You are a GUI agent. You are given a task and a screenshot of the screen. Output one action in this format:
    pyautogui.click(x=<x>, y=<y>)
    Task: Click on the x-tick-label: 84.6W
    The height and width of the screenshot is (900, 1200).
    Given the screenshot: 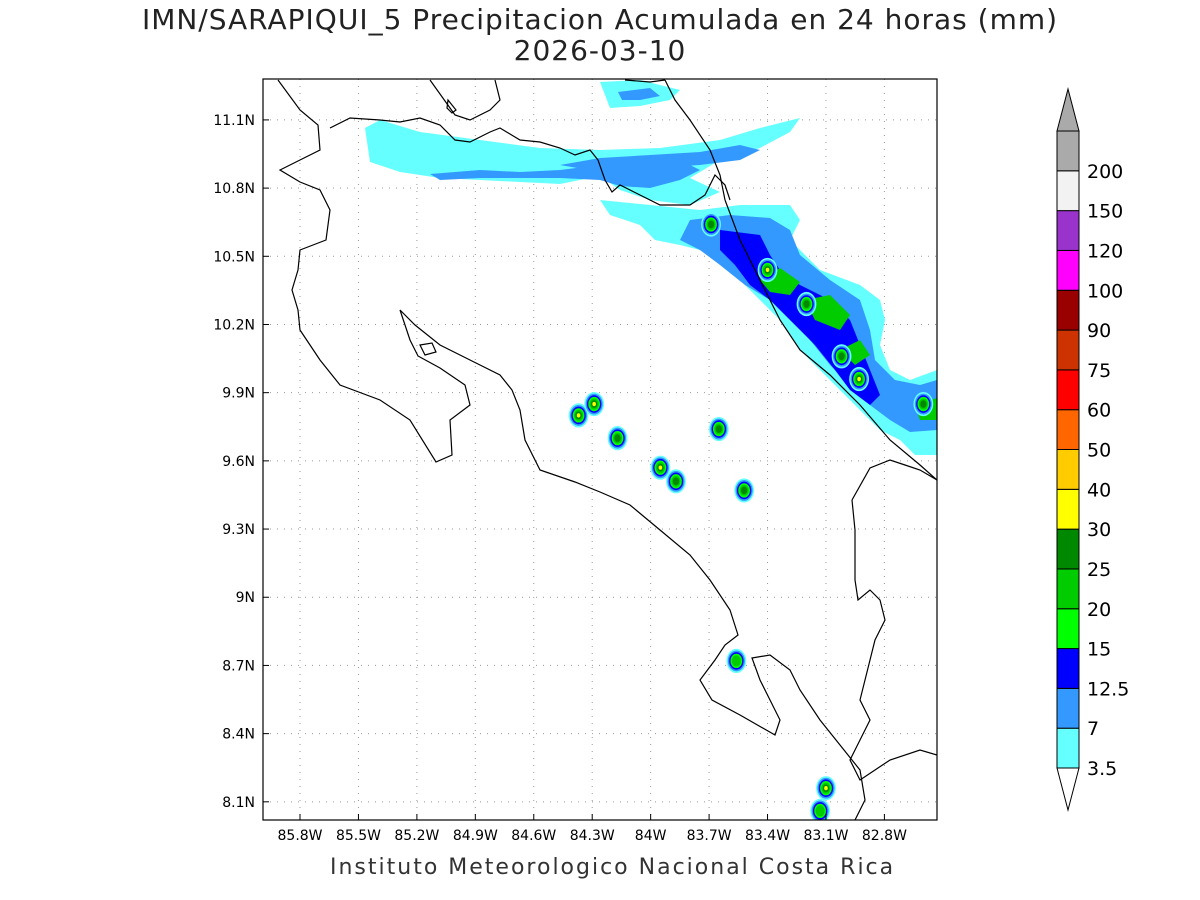 What is the action you would take?
    pyautogui.click(x=533, y=836)
    